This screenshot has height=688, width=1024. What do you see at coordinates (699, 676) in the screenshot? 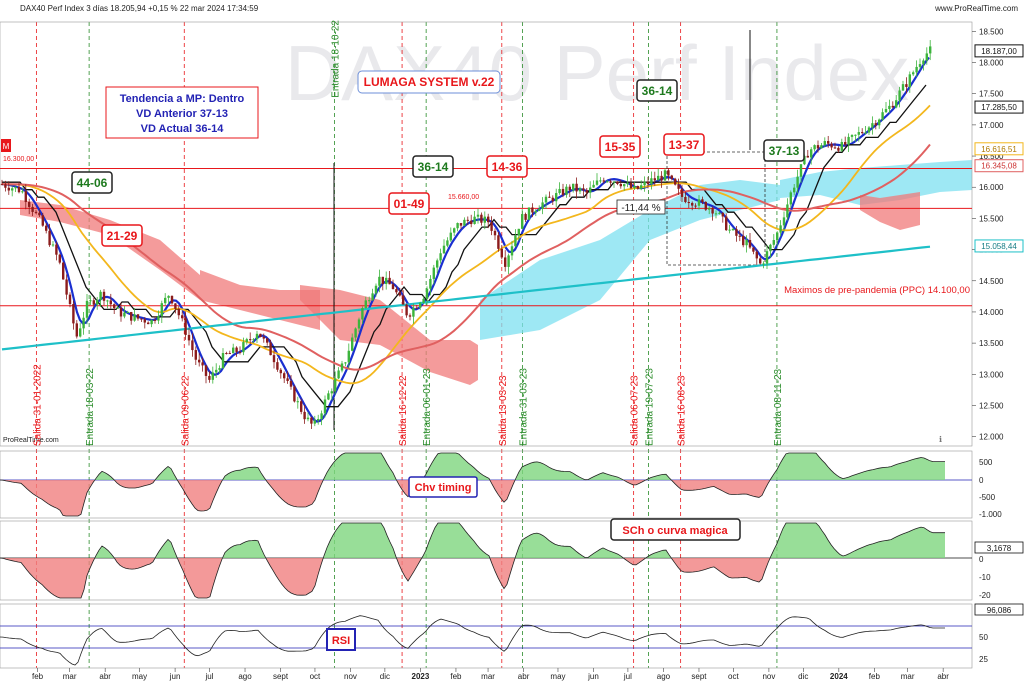
I see `x-tick-label: sept` at bounding box center [699, 676].